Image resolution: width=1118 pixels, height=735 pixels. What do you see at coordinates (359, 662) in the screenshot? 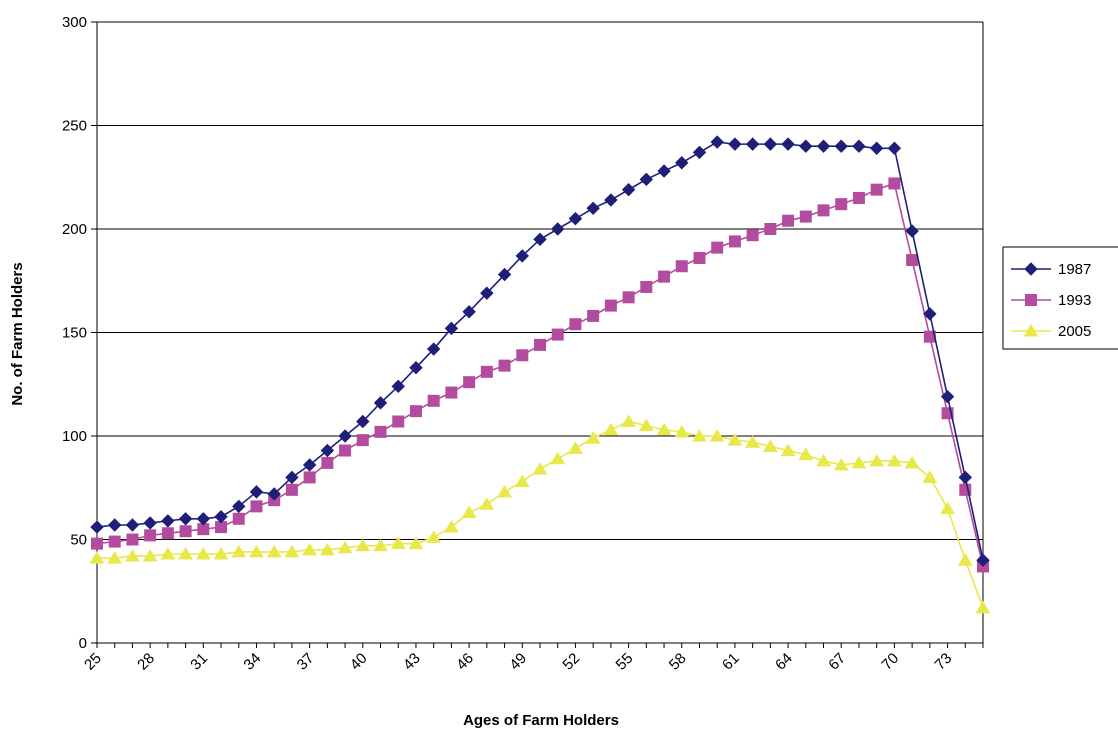
I see `x-tick-label-40: 40` at bounding box center [359, 662].